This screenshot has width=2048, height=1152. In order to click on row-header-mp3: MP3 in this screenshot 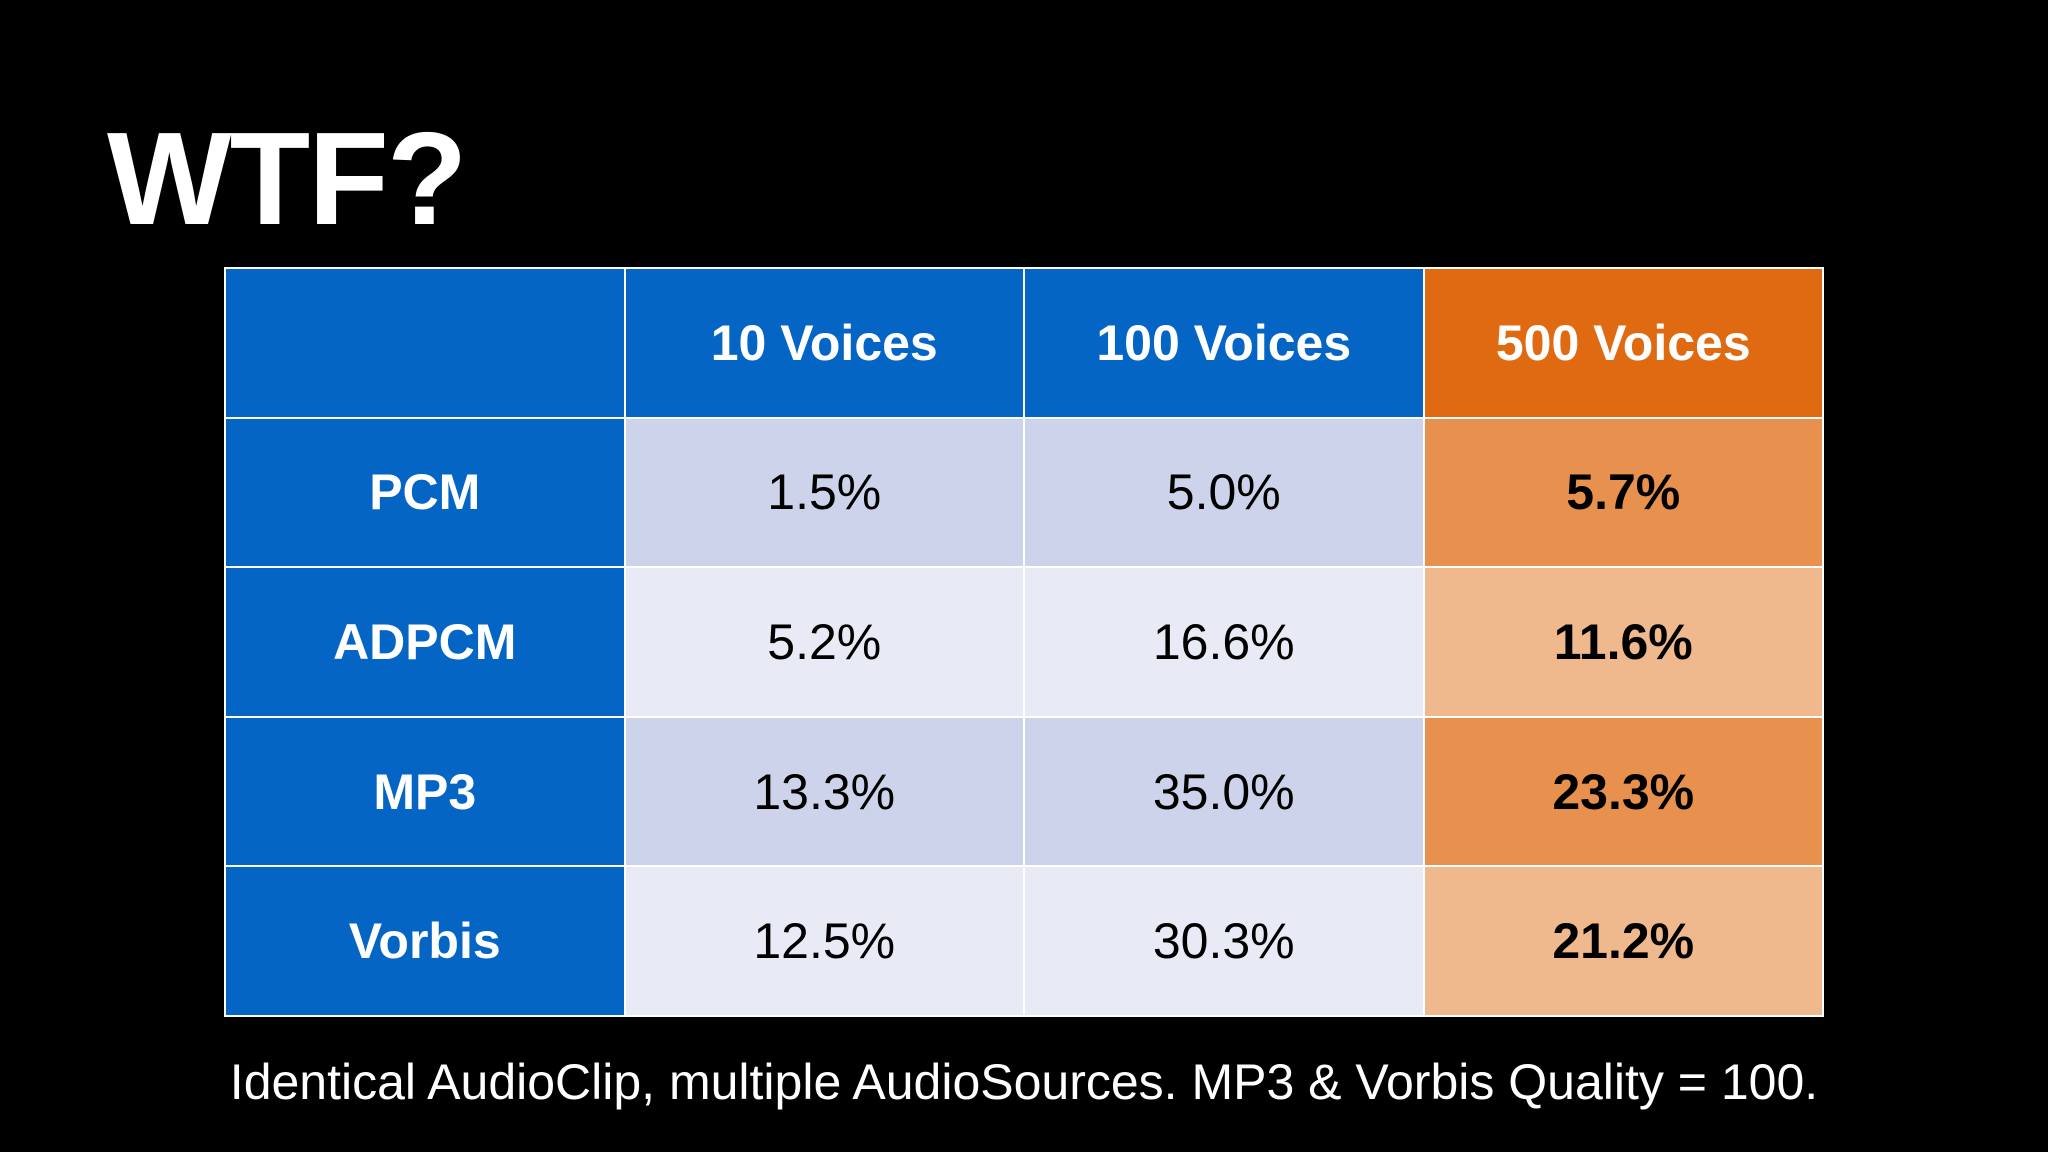, I will do `click(425, 791)`.